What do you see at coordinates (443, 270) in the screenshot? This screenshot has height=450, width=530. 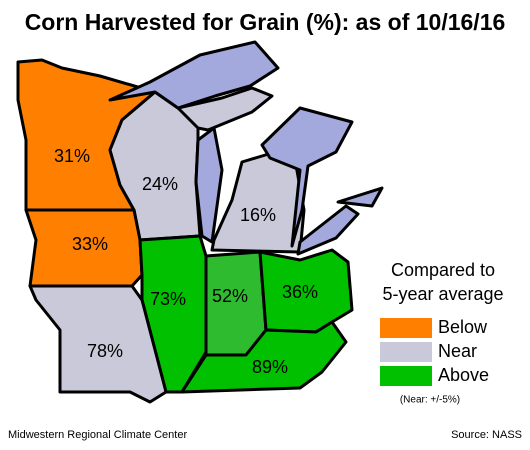 I see `legend-title: Compared to` at bounding box center [443, 270].